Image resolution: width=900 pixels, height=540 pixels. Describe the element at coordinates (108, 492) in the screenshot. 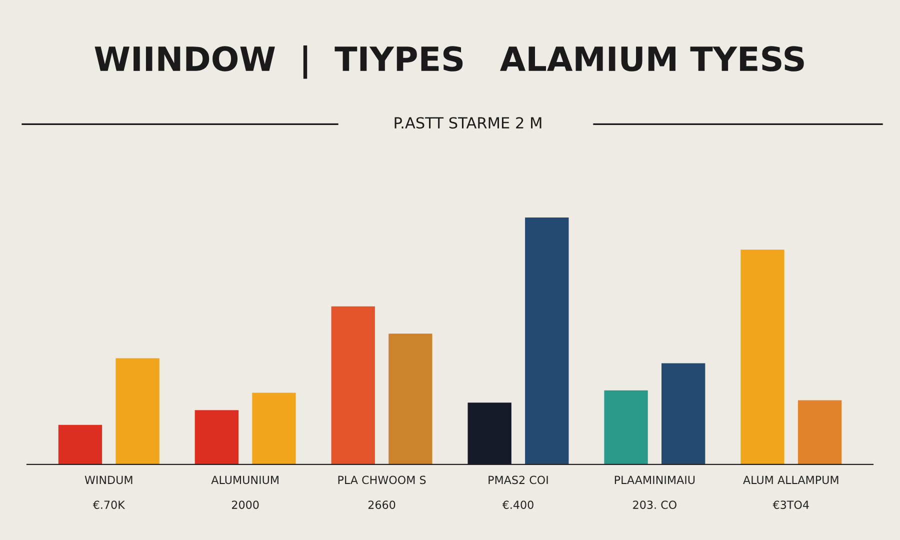

I see `category-label: WINDUM €.70K` at that location.